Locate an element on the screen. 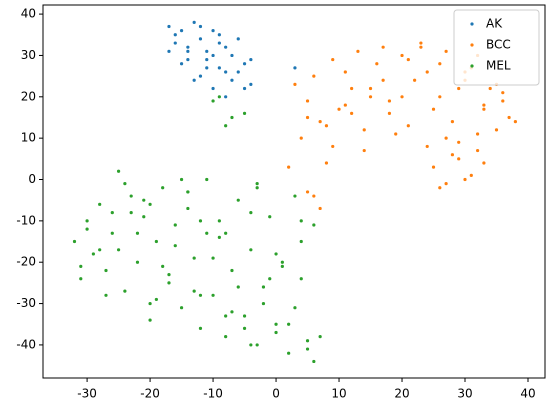  legend-label: BCC is located at coordinates (498, 45).